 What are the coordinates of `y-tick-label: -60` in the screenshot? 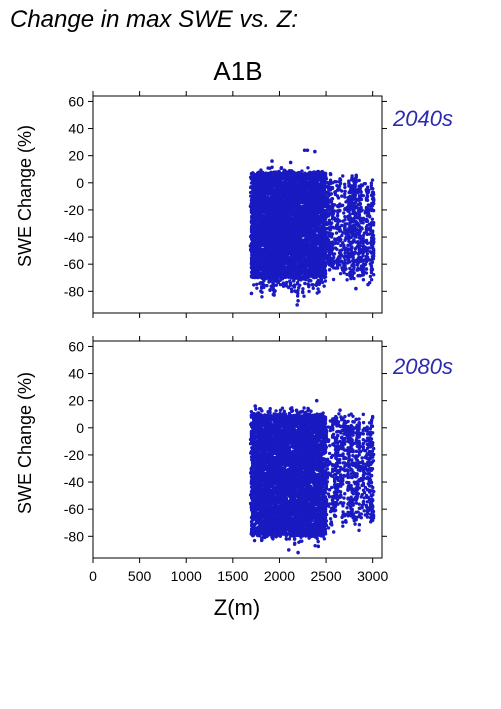 It's located at (74, 264).